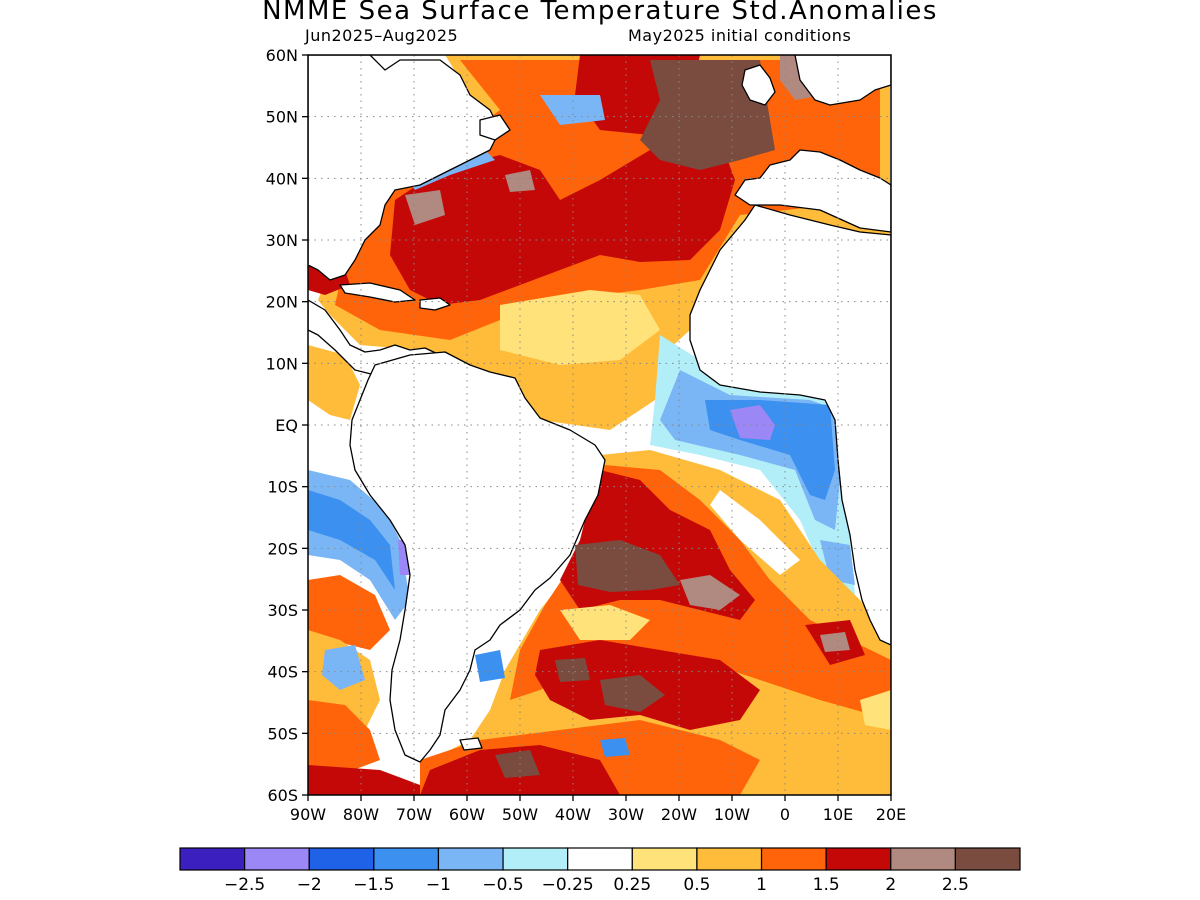 The image size is (1200, 900). Describe the element at coordinates (732, 814) in the screenshot. I see `lon-tick-label: 10W` at that location.